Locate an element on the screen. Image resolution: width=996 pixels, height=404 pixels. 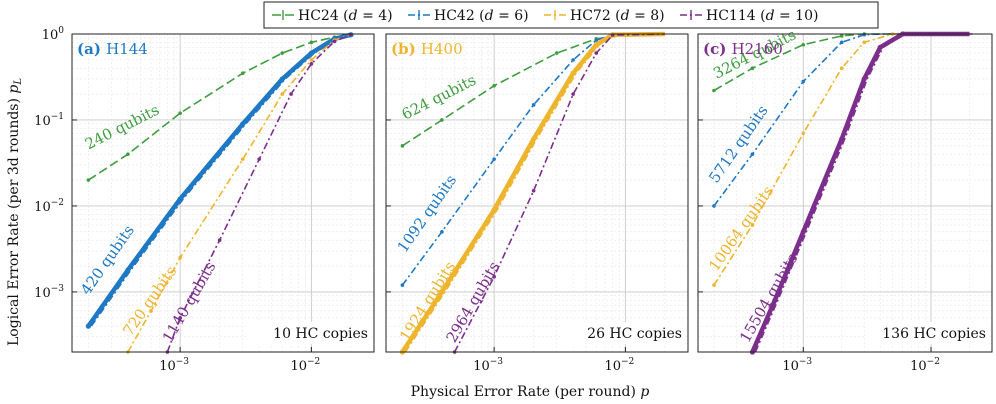
legend-label: HC42 (d = 6) is located at coordinates (481, 16).